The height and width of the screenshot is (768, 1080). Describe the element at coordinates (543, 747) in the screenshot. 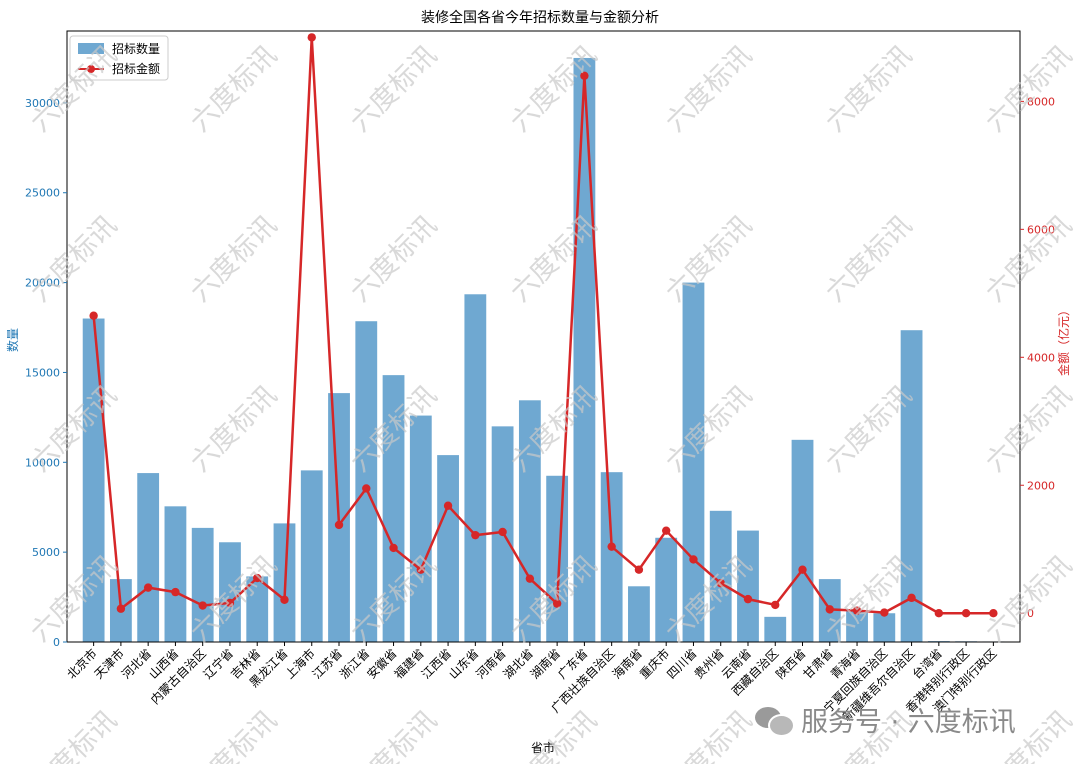

I see `x-axis-label: 省市` at that location.